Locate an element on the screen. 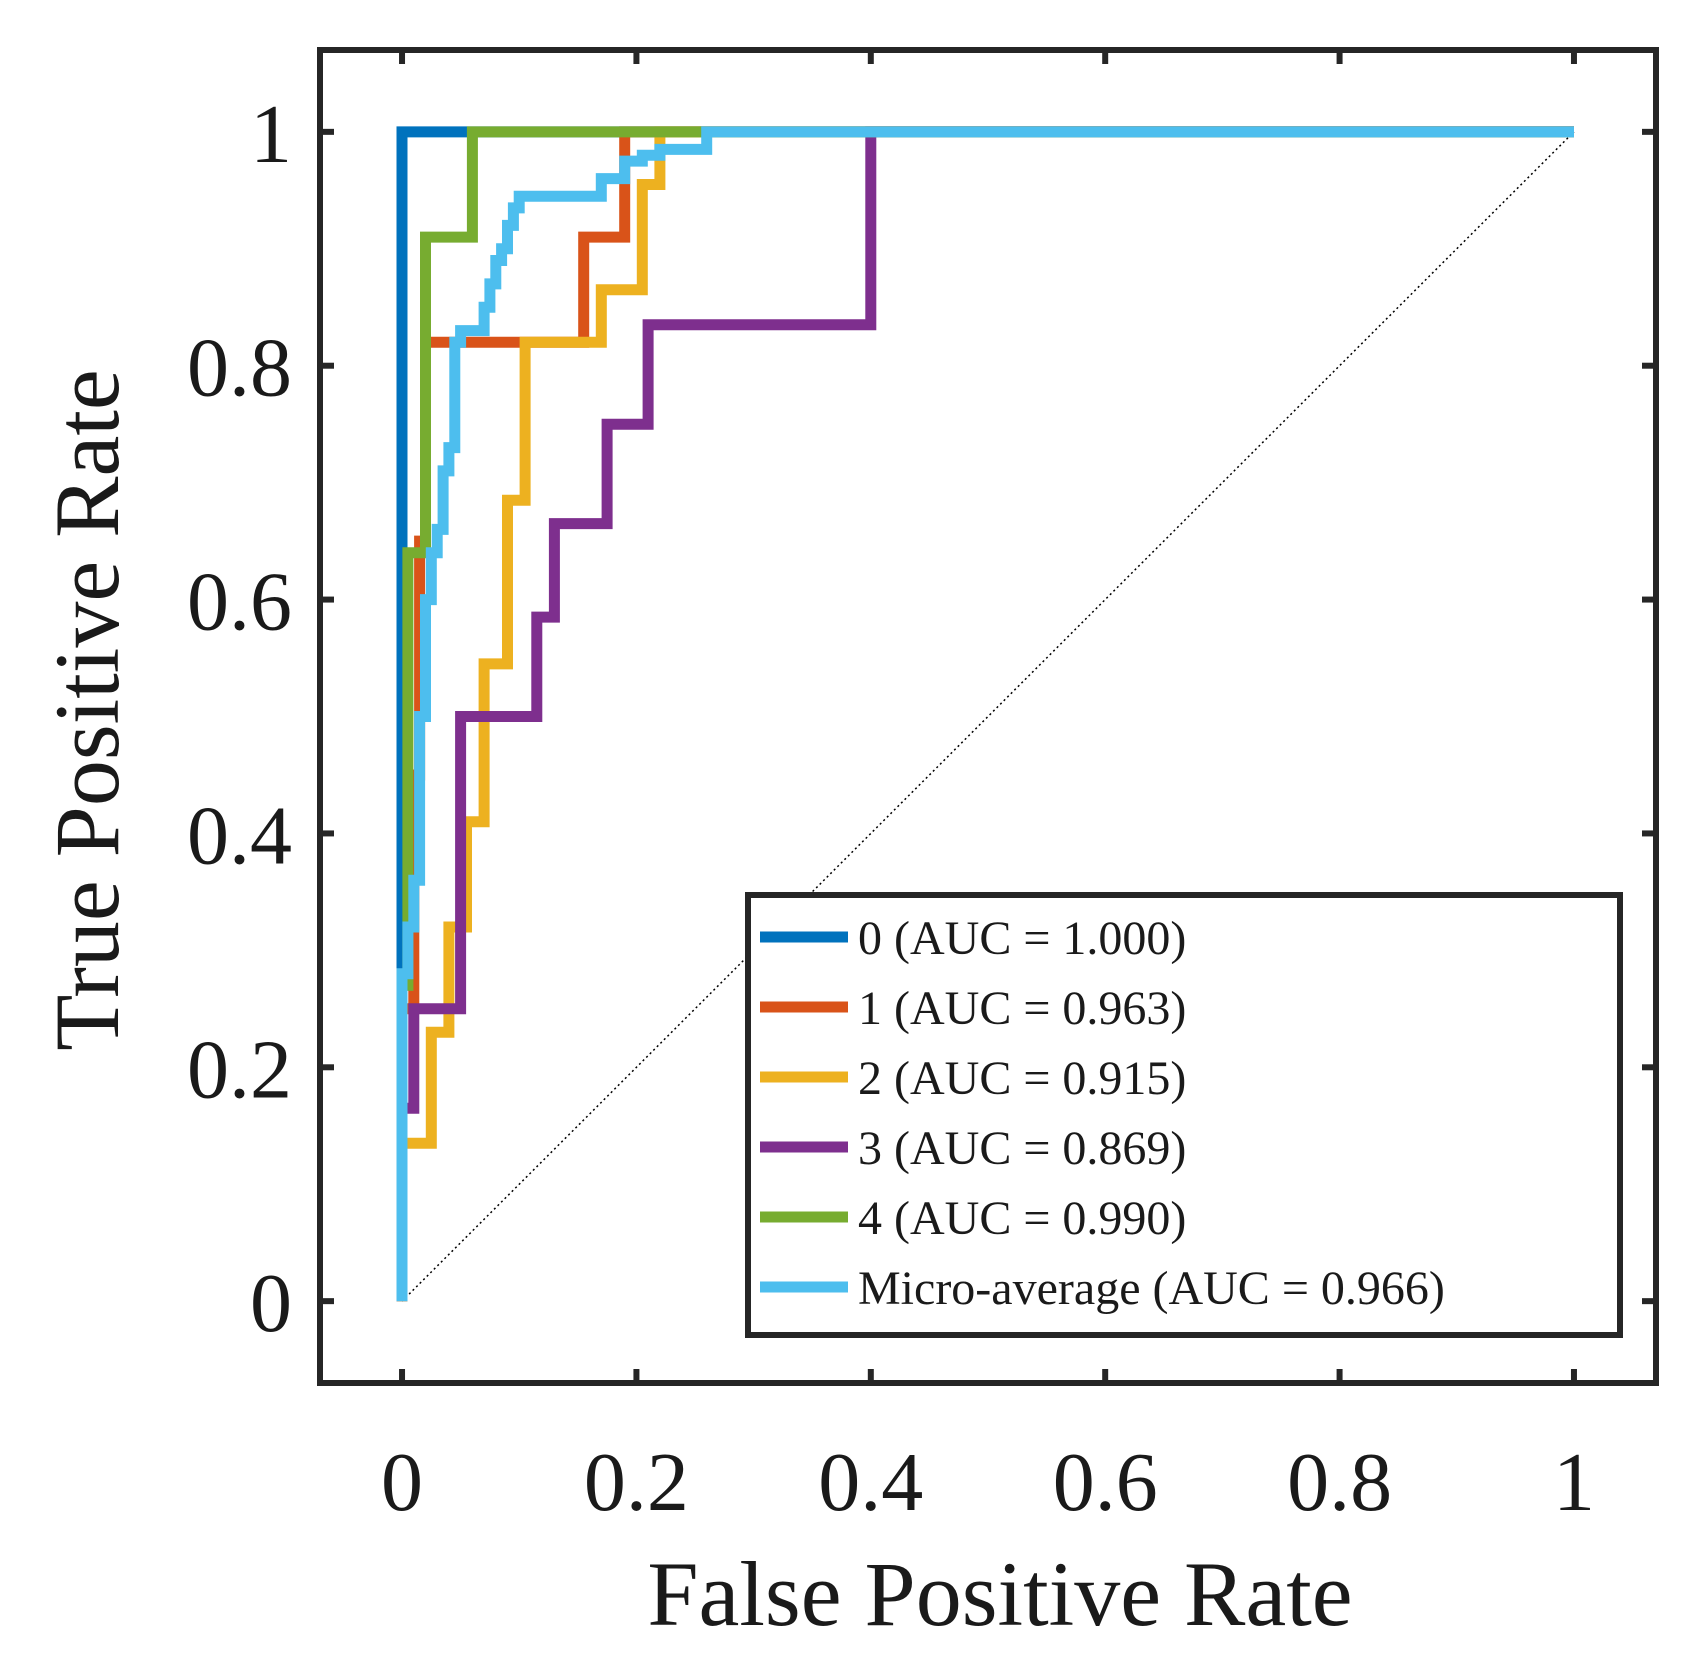  x-tick-label: 0.8 is located at coordinates (1339, 1482).